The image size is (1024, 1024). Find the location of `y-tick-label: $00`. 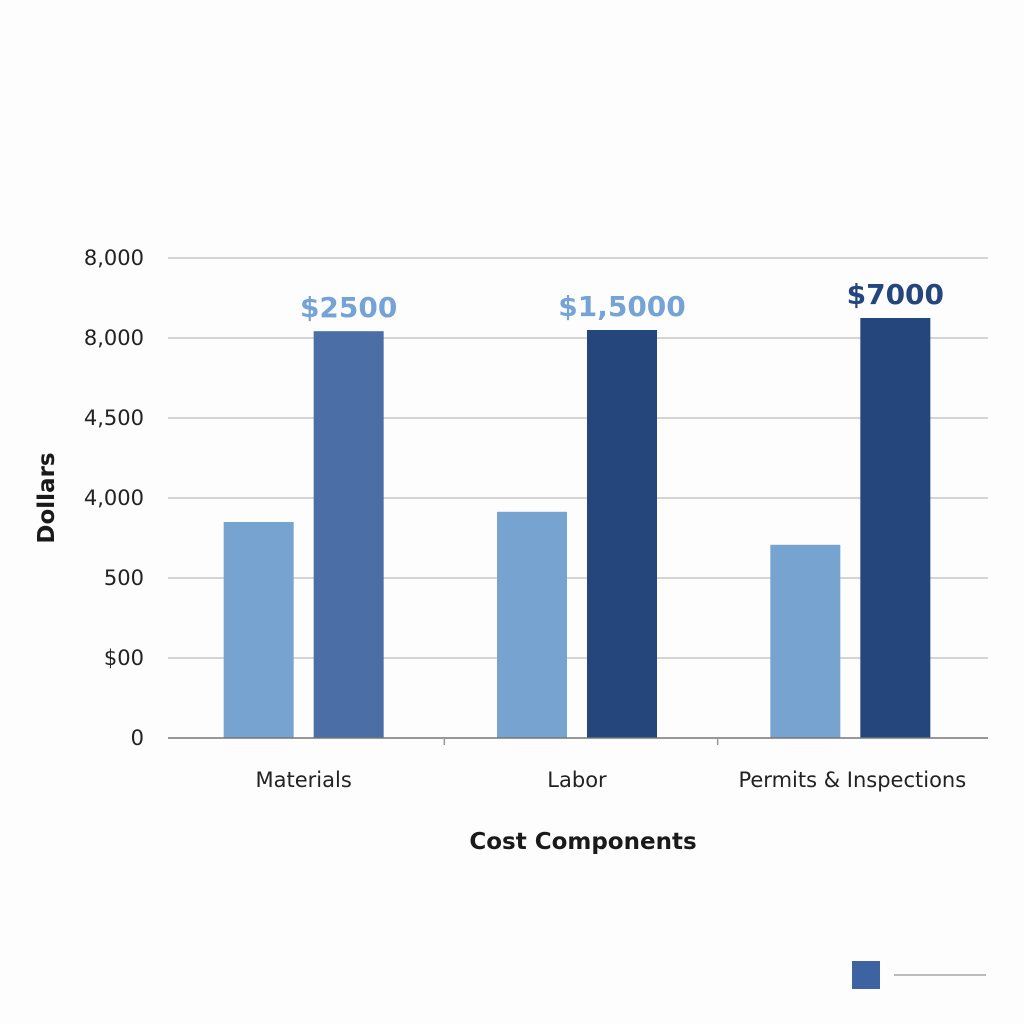

y-tick-label: $00 is located at coordinates (124, 658).